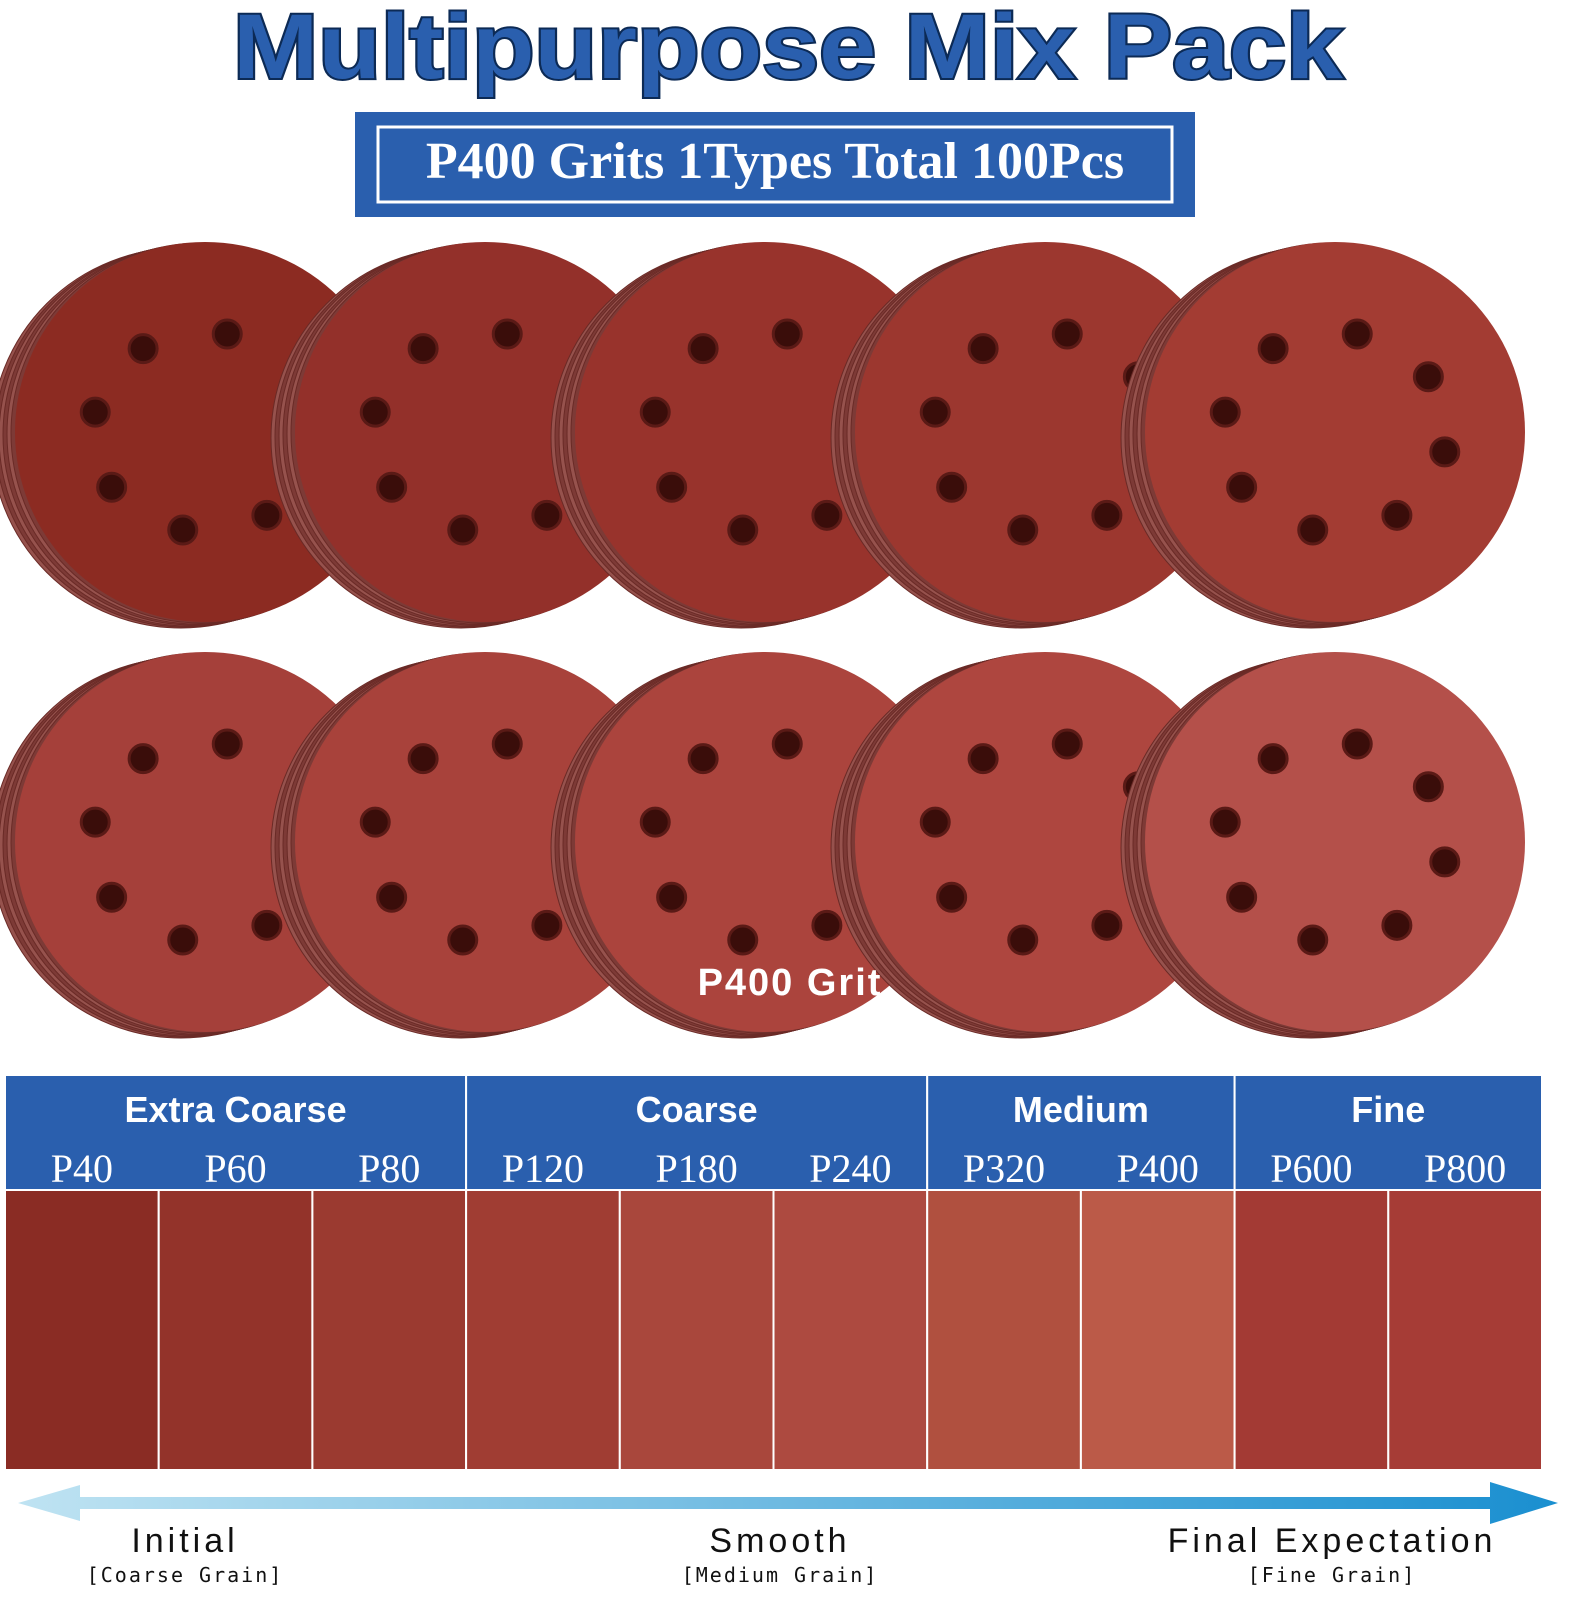  What do you see at coordinates (82, 1168) in the screenshot?
I see `grit-label: P40` at bounding box center [82, 1168].